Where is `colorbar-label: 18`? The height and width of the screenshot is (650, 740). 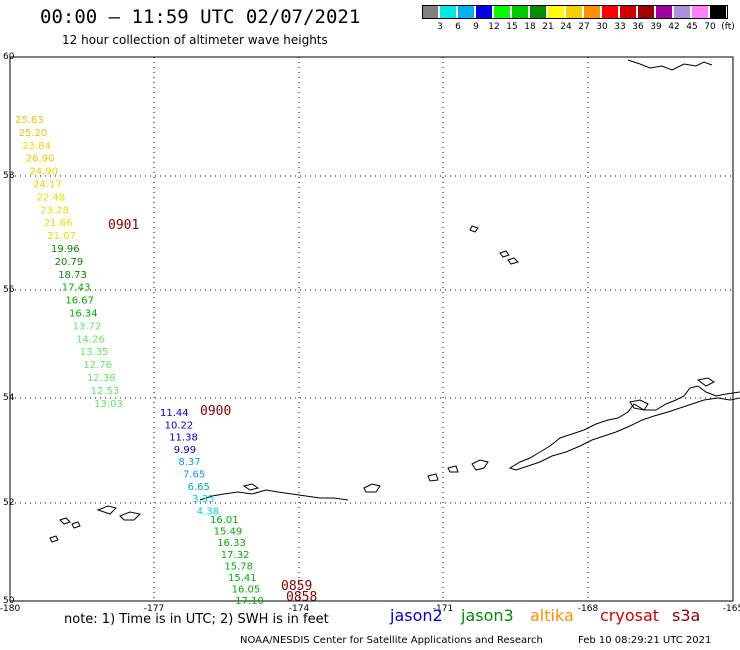
colorbar-label: 18 is located at coordinates (530, 27).